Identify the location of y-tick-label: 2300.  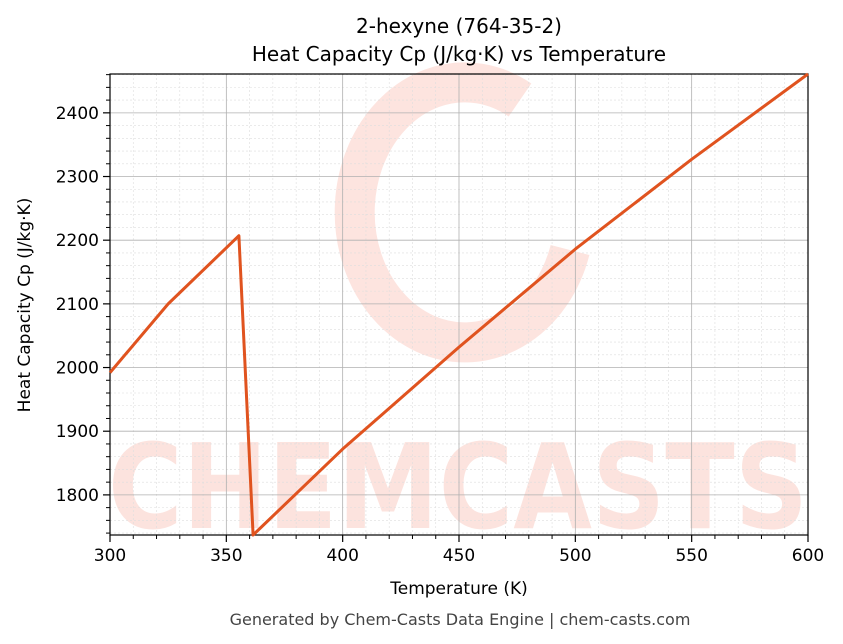
(77, 178).